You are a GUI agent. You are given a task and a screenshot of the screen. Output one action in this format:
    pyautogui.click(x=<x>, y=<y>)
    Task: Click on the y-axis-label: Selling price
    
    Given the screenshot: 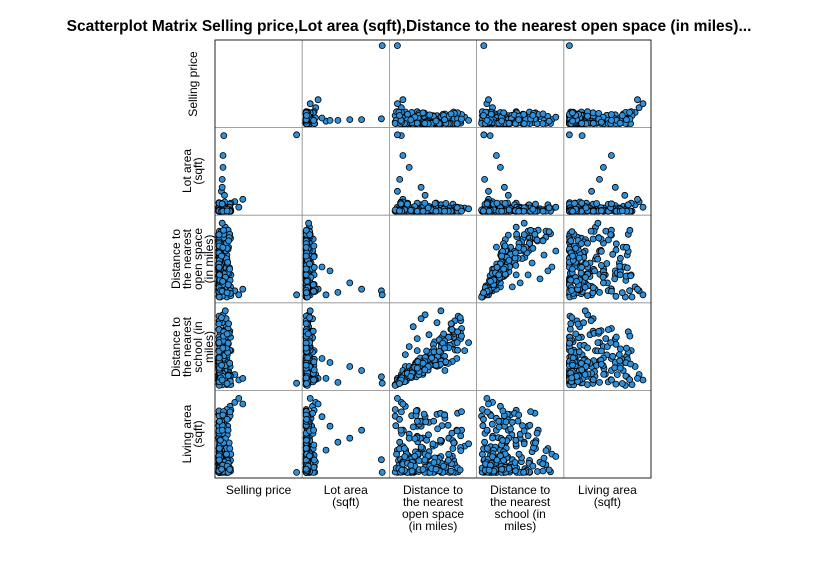 What is the action you would take?
    pyautogui.click(x=193, y=84)
    